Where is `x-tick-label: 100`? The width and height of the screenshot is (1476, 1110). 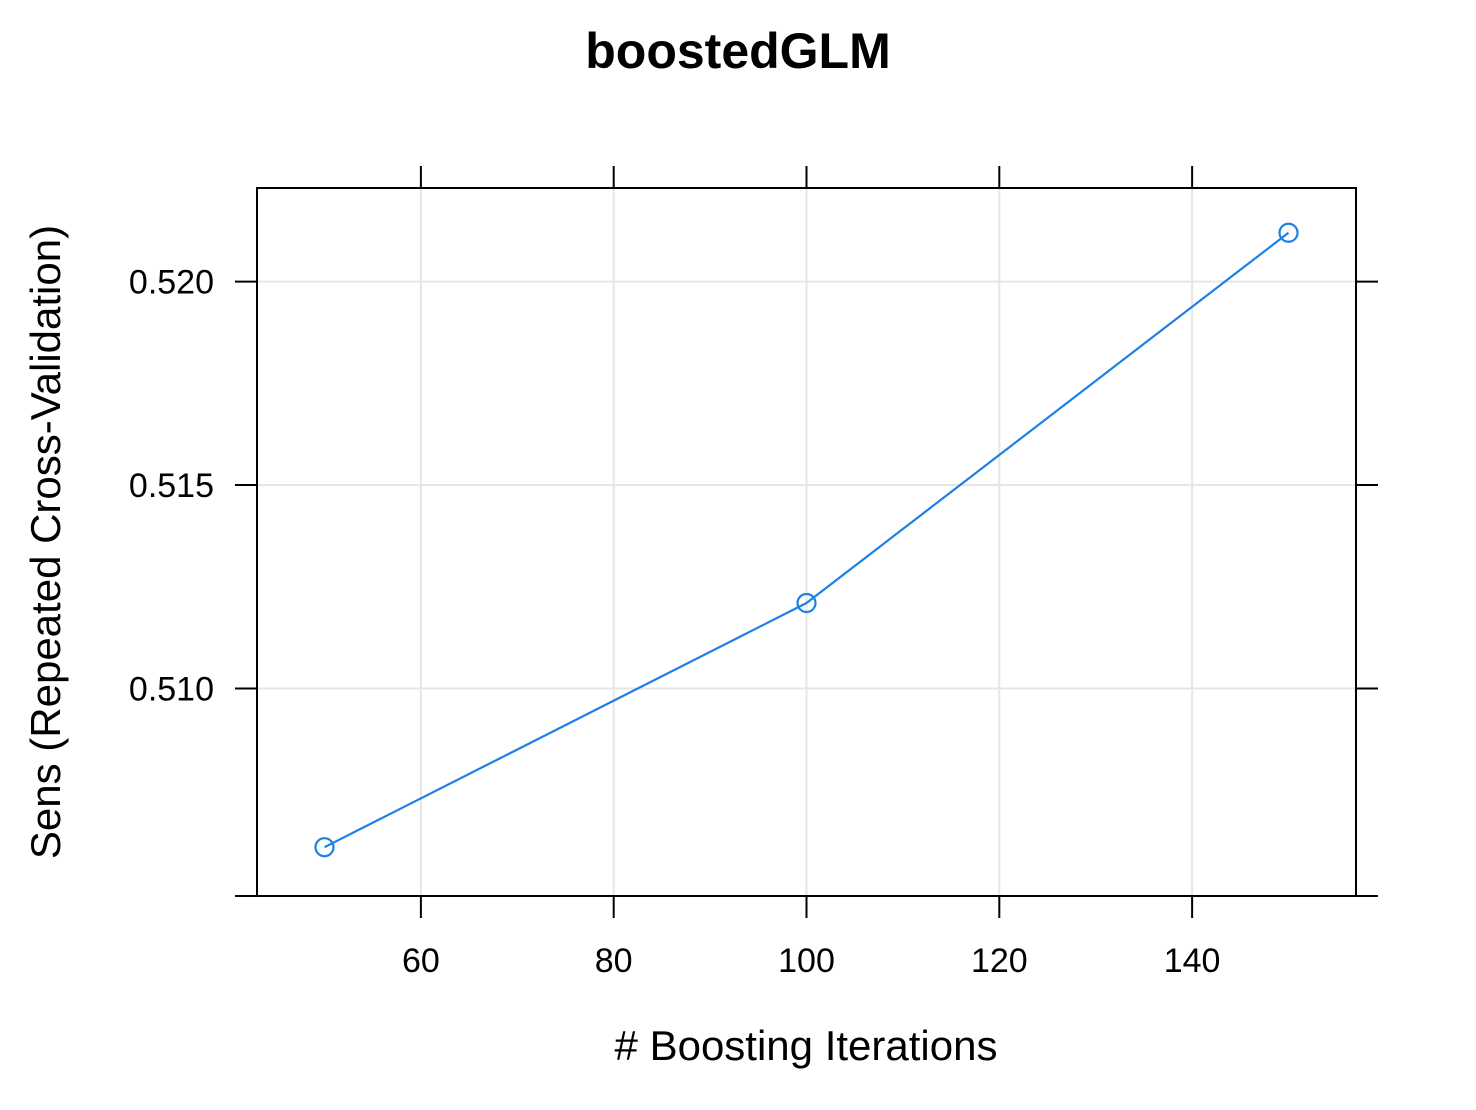
x-tick-label: 100 is located at coordinates (806, 961).